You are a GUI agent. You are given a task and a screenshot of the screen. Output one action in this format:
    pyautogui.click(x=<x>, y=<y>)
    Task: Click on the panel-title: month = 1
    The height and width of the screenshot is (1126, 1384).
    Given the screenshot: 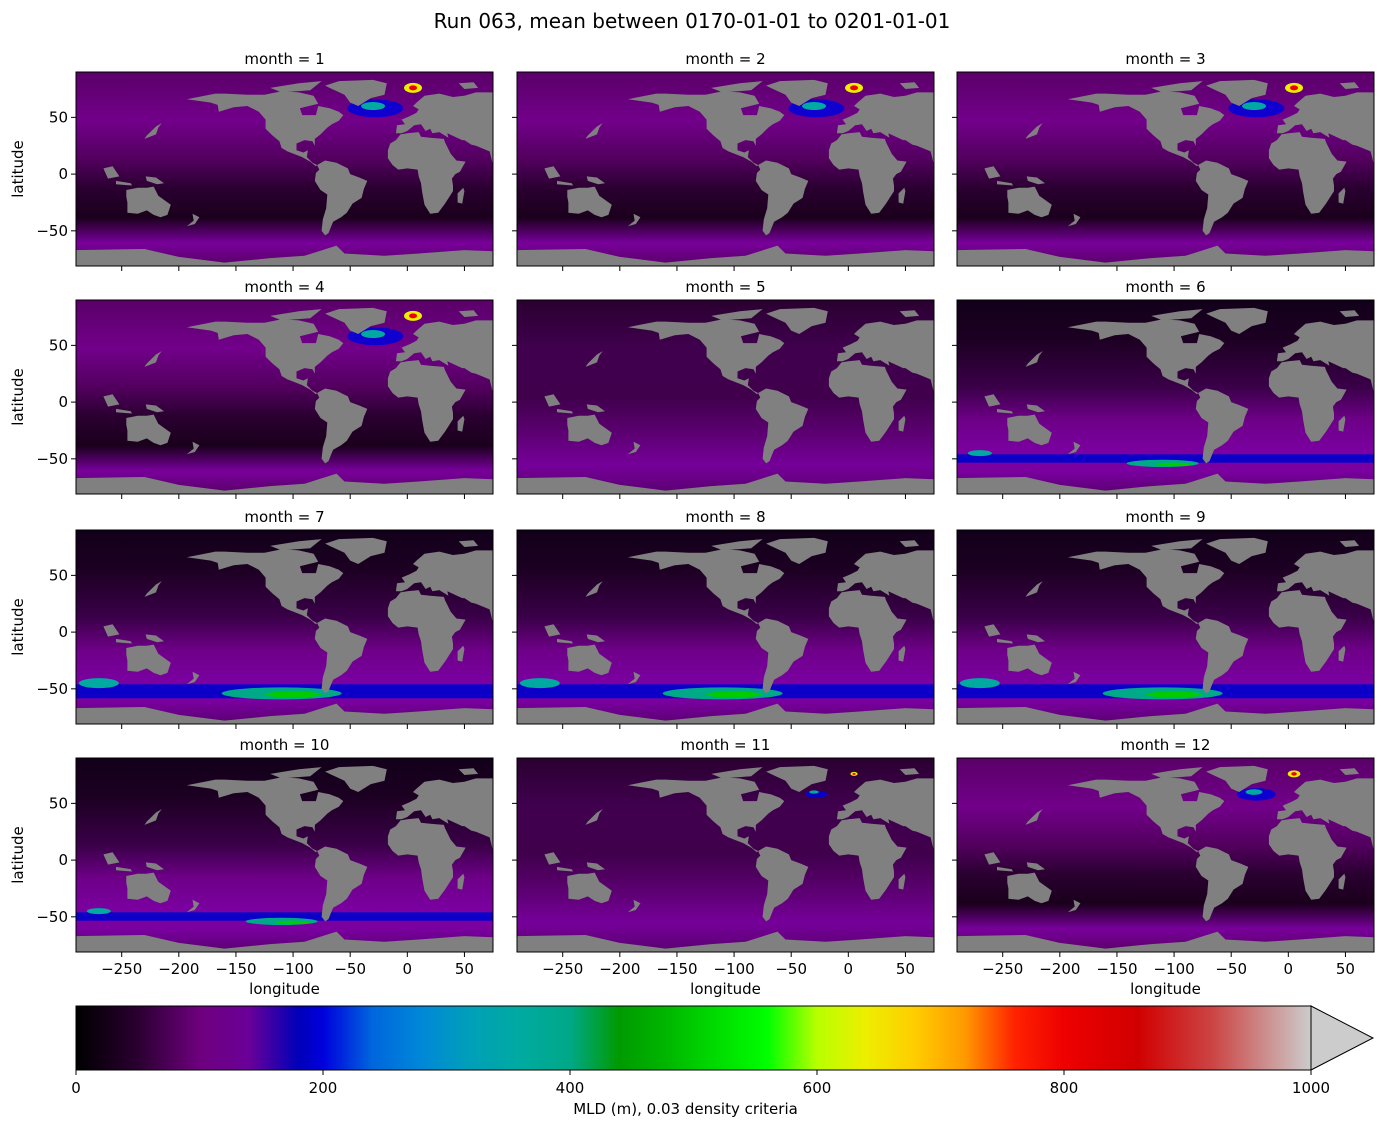 What is the action you would take?
    pyautogui.click(x=284, y=59)
    